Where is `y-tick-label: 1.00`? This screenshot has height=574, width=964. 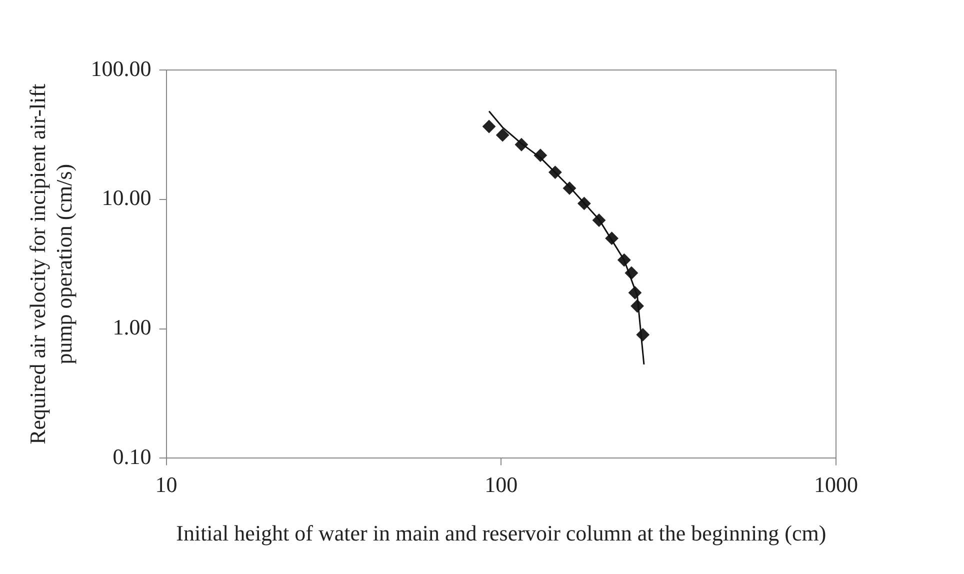 y-tick-label: 1.00 is located at coordinates (132, 327).